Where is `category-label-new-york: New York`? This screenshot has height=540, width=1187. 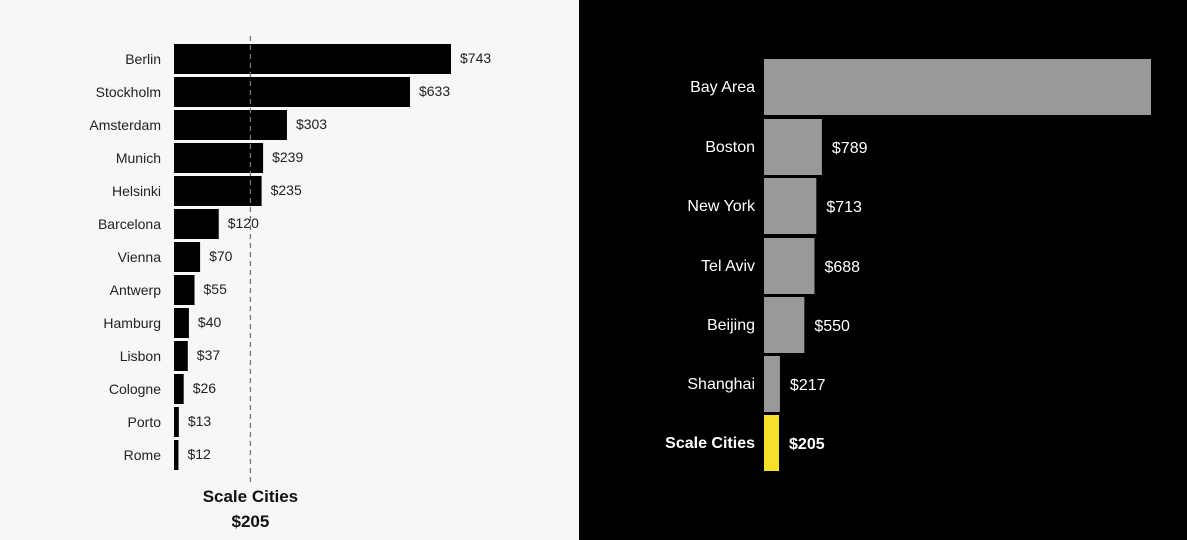
category-label-new-york: New York is located at coordinates (721, 206).